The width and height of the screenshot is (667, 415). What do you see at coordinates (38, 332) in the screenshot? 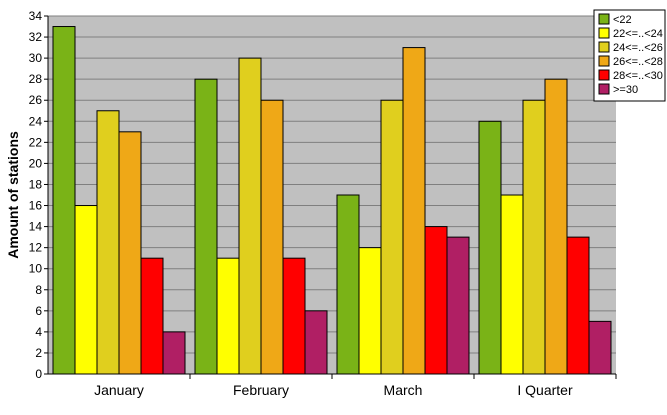
I see `y-tick-label: 4` at bounding box center [38, 332].